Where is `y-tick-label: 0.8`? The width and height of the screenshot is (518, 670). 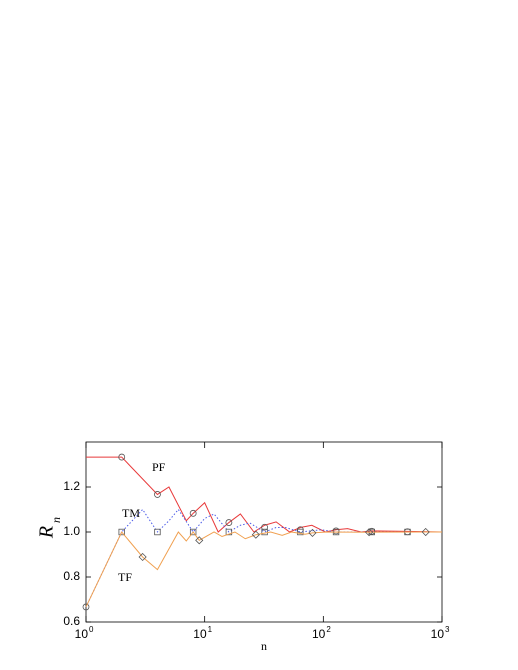 y-tick-label: 0.8 is located at coordinates (71, 576).